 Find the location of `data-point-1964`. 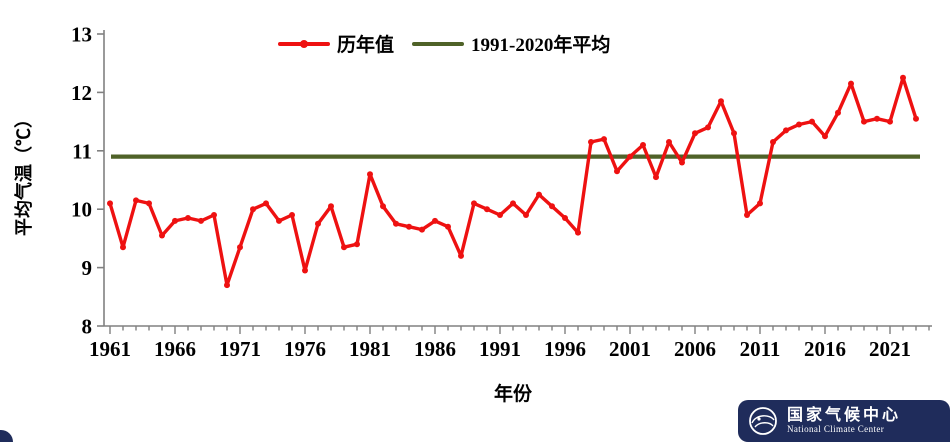

data-point-1964 is located at coordinates (149, 203).